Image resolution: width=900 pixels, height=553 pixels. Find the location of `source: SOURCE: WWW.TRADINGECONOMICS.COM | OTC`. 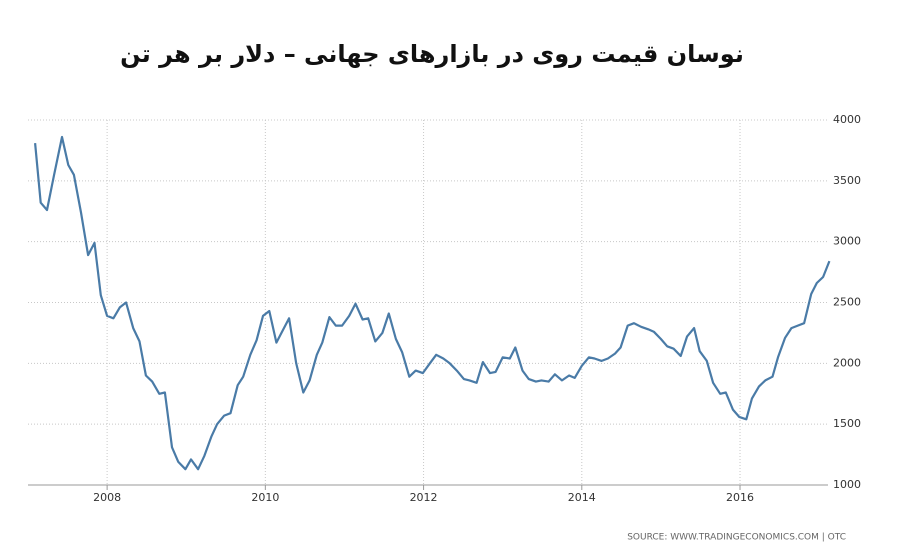

source: SOURCE: WWW.TRADINGECONOMICS.COM | OTC is located at coordinates (736, 538).